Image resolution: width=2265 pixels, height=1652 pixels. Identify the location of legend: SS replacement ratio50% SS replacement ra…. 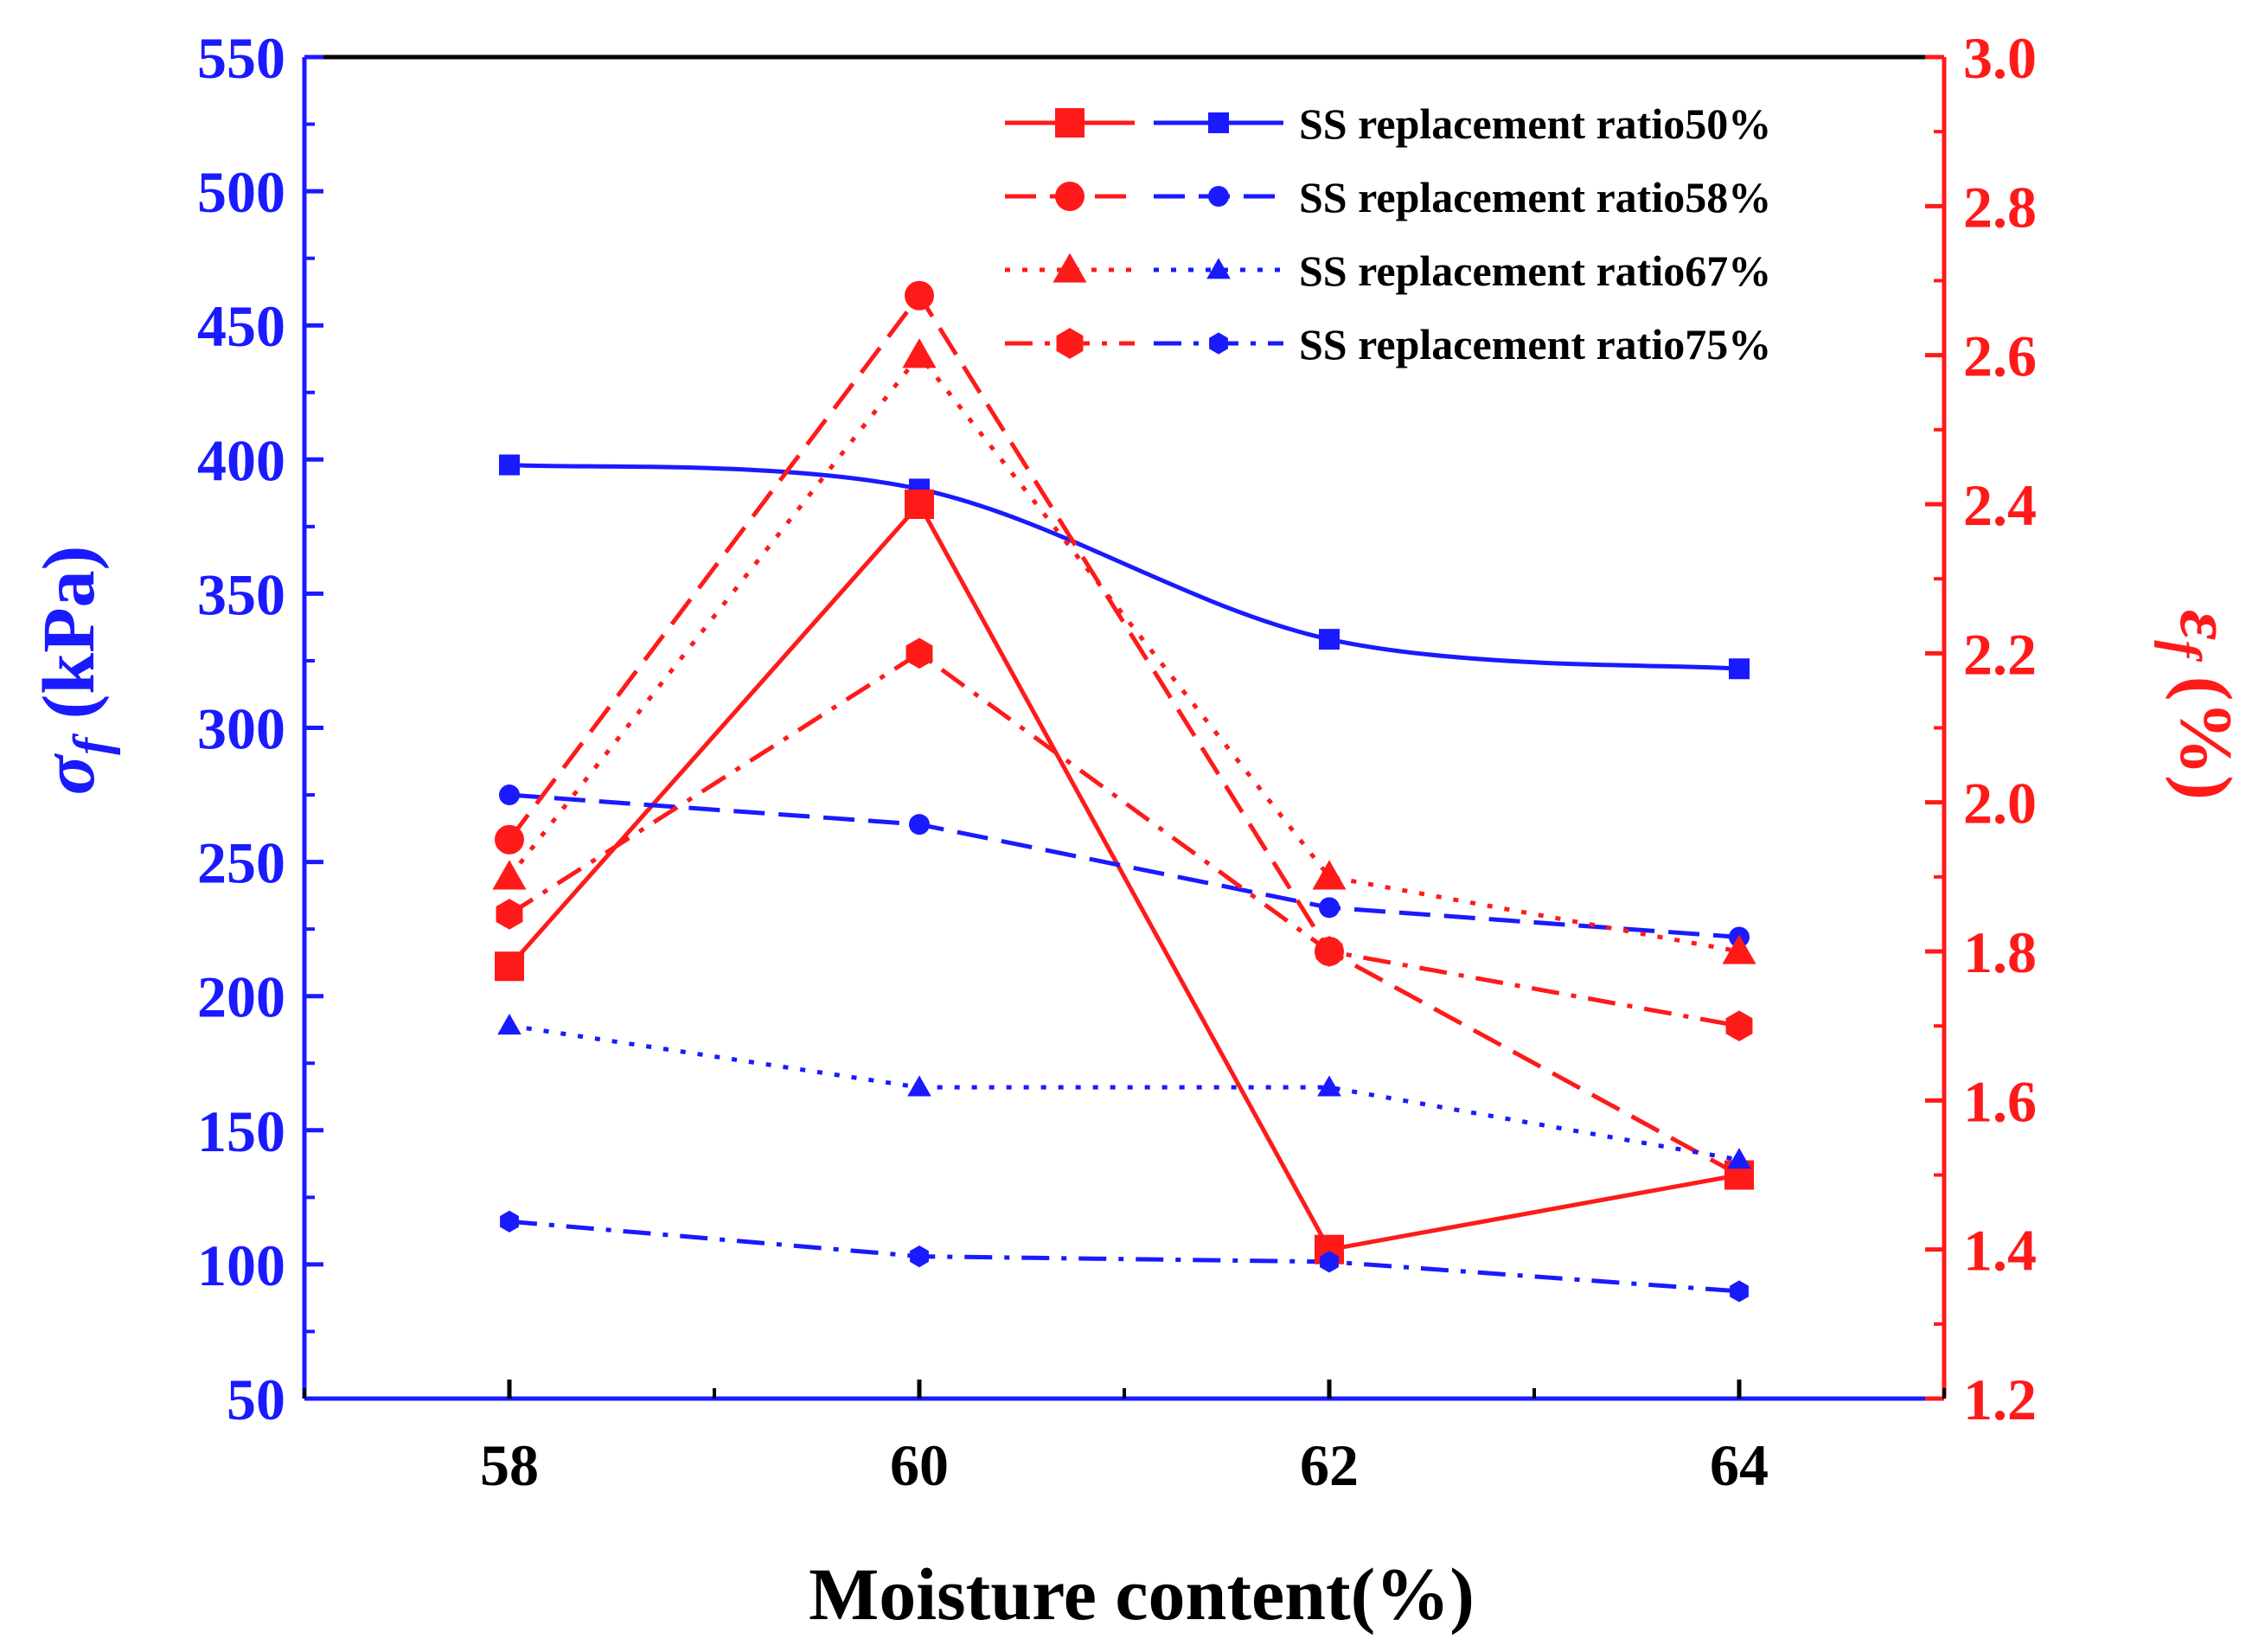
(1388, 233).